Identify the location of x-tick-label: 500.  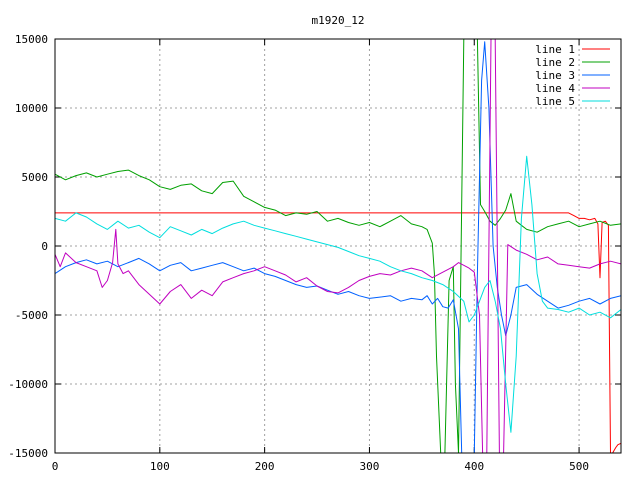
(579, 466).